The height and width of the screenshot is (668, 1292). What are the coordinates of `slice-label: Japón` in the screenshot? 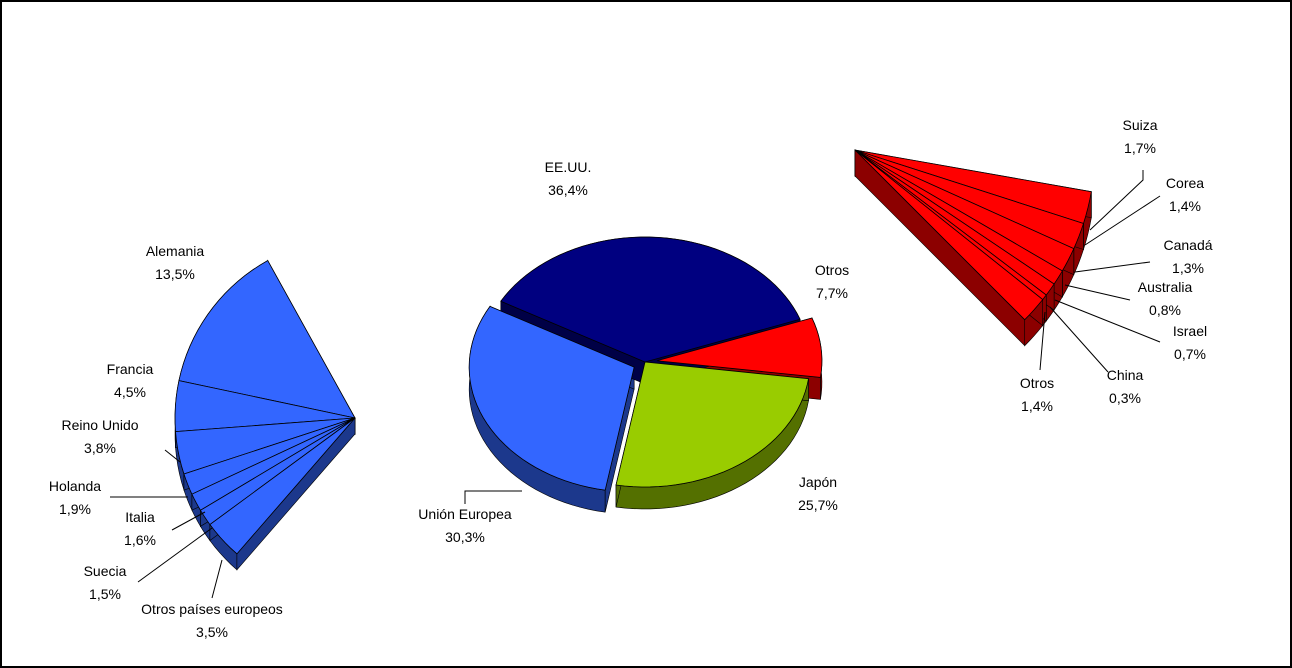 It's located at (818, 482).